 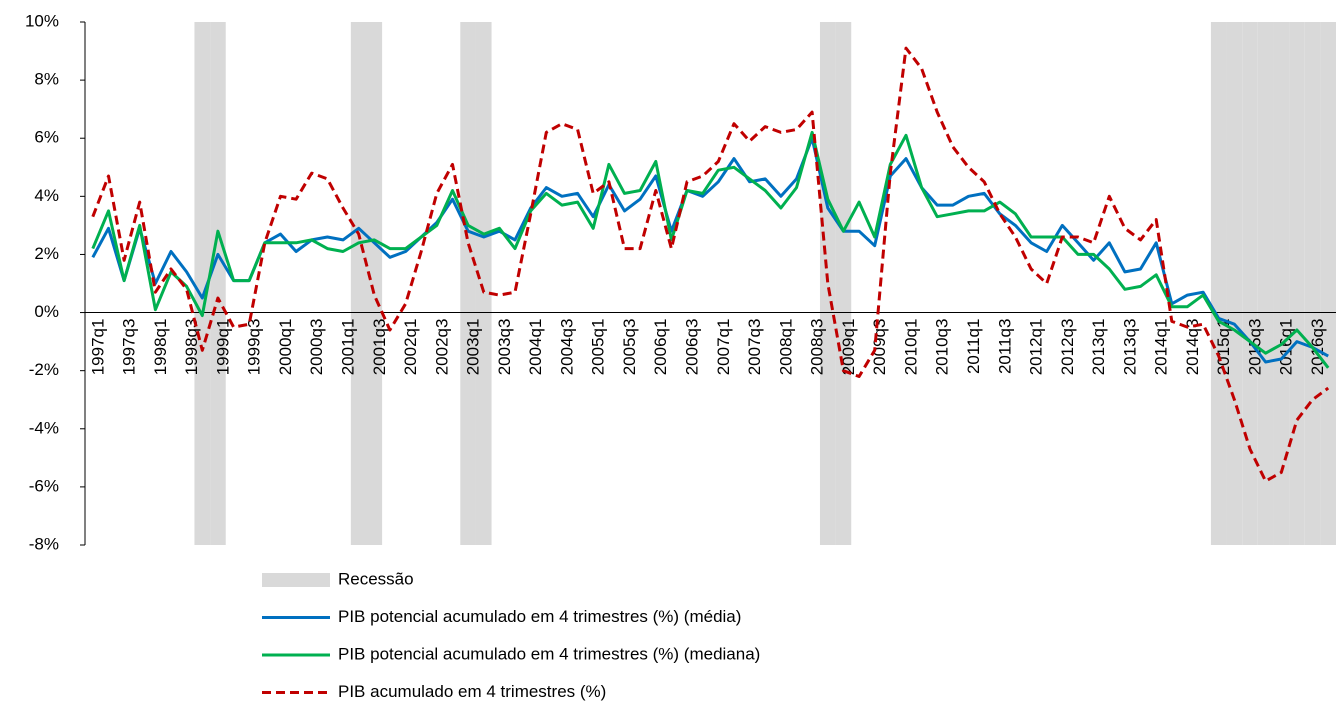 I want to click on x-tick-label: 2014q3, so click(x=1192, y=347).